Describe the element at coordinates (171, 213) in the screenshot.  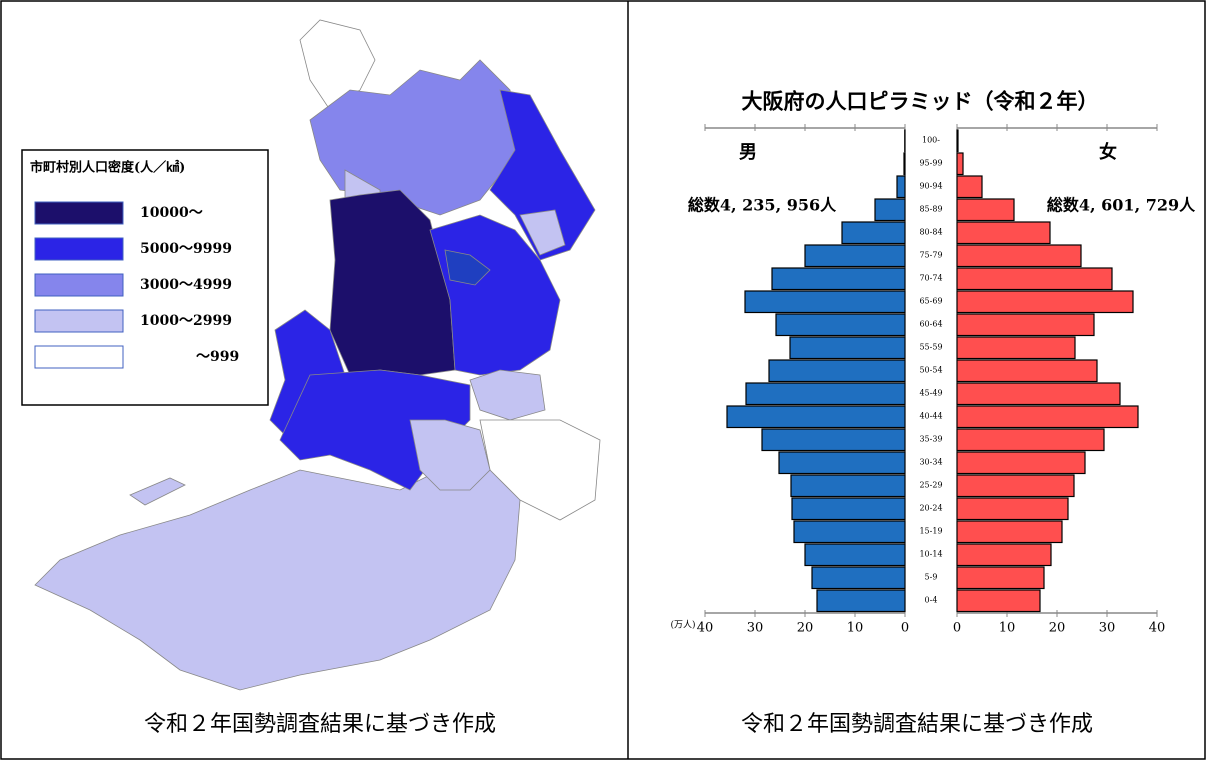
I see `legend-label: 10000～` at that location.